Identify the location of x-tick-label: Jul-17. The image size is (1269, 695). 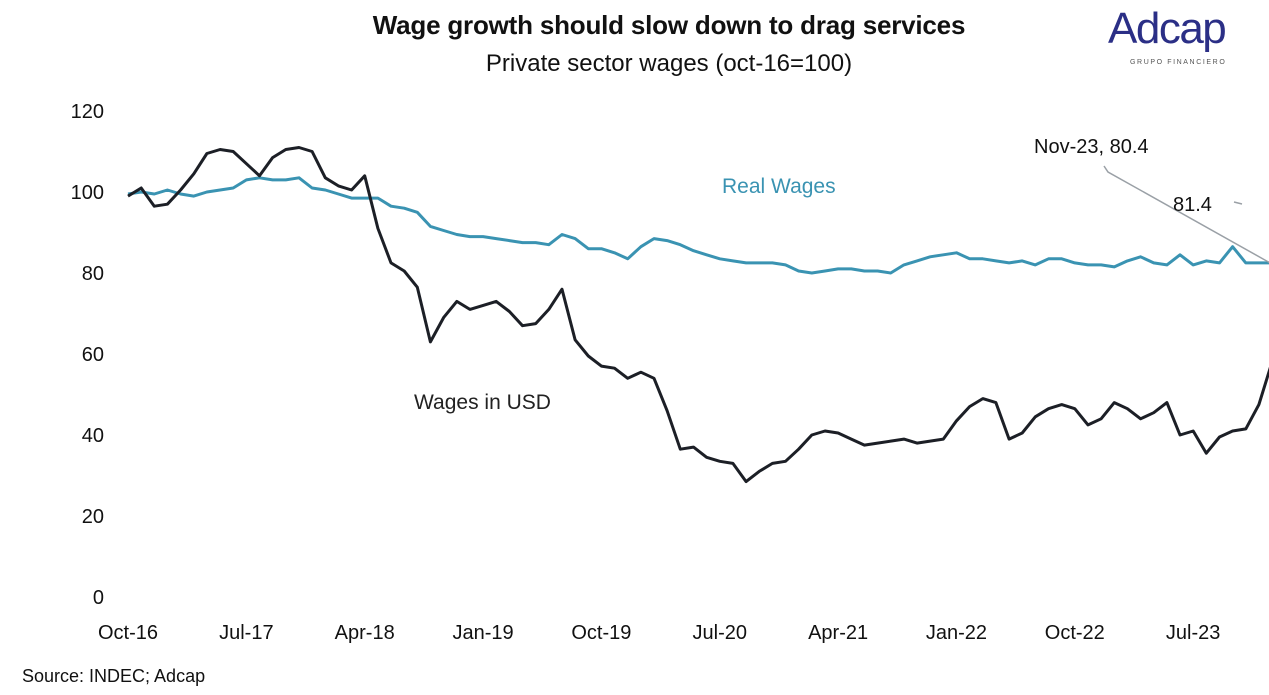
(246, 633).